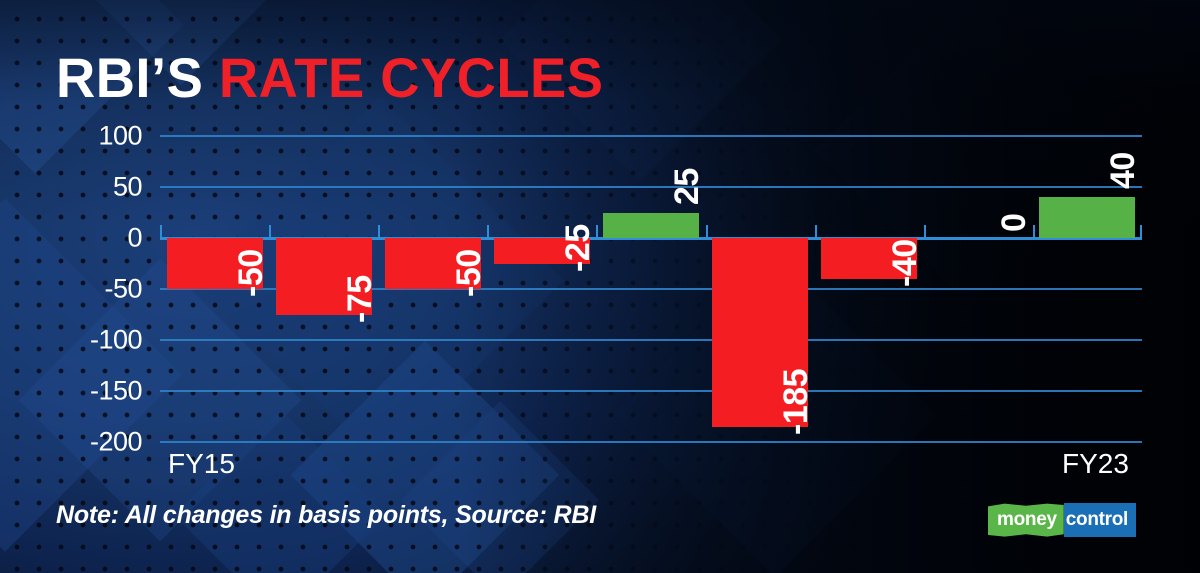 The image size is (1200, 573). I want to click on title-part-accent: RATE CYCLES, so click(411, 77).